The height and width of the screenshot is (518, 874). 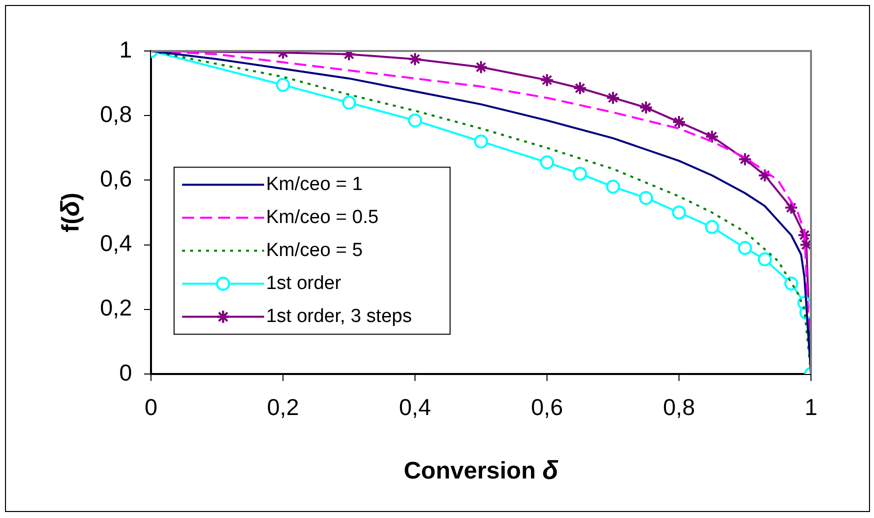 I want to click on legend-label: Km/ceo = 5, so click(x=314, y=251).